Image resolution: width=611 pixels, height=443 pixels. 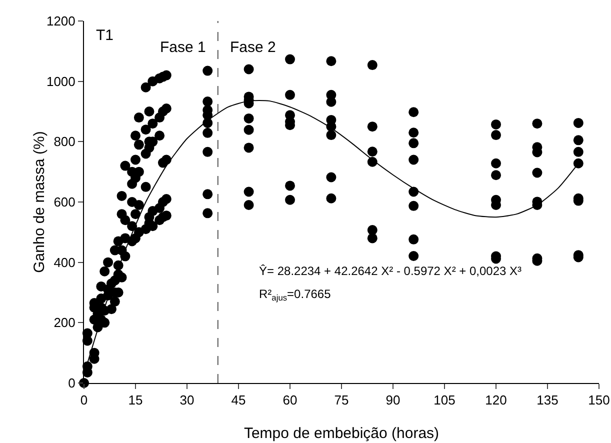 What do you see at coordinates (445, 400) in the screenshot?
I see `x-tick-label: 105` at bounding box center [445, 400].